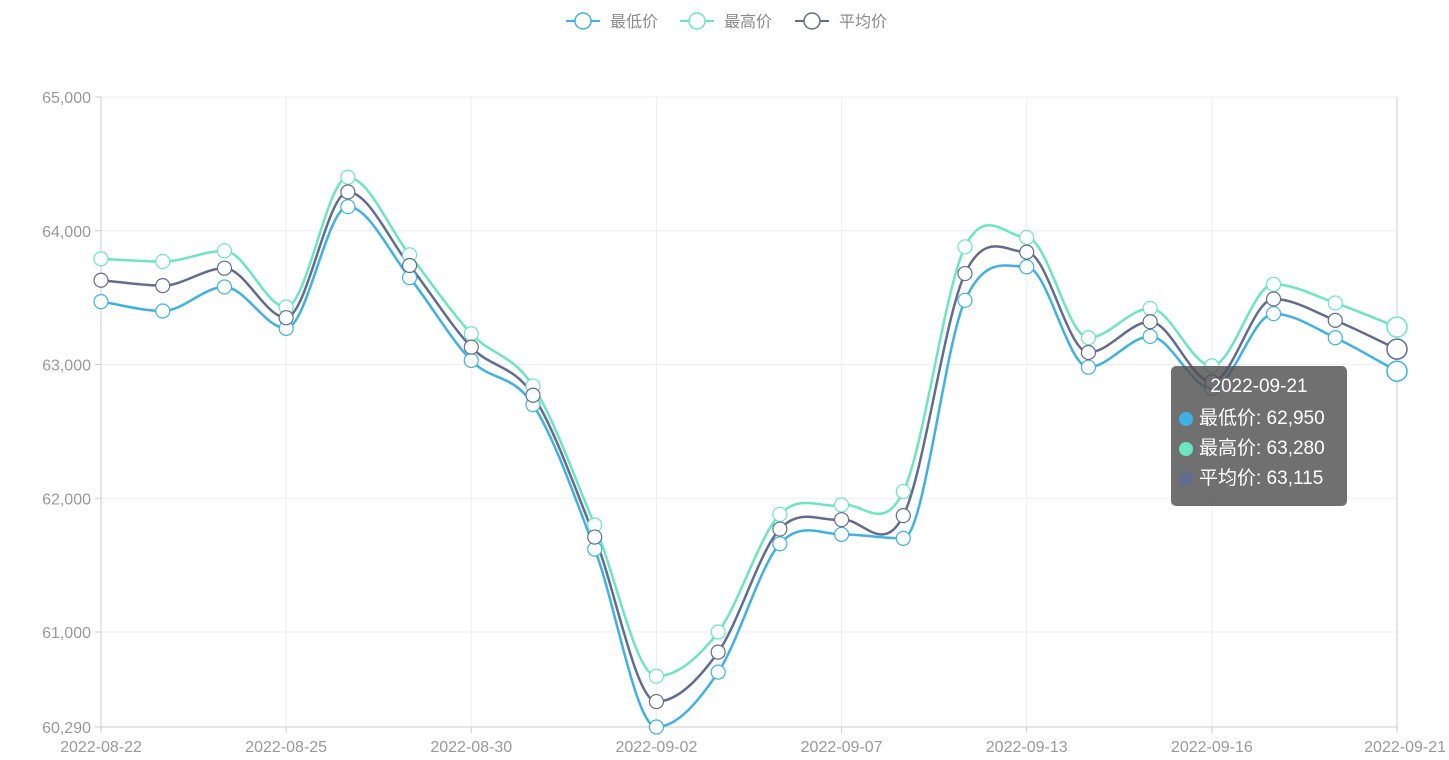 This screenshot has width=1449, height=760. Describe the element at coordinates (842, 747) in the screenshot. I see `x-tick-label: 2022-09-07` at that location.